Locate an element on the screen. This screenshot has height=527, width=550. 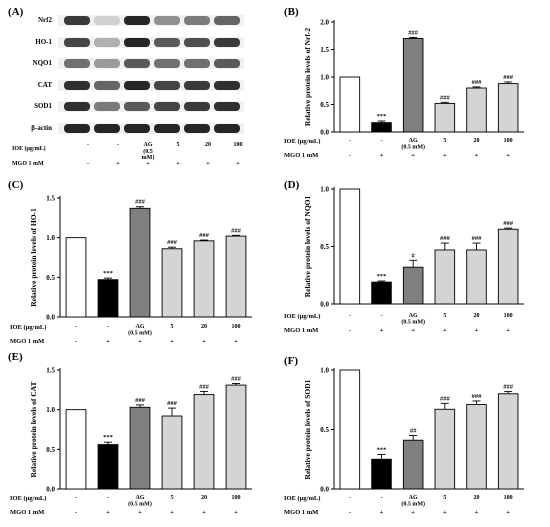
blot-protein-label: β-actin is located at coordinates (41, 127).